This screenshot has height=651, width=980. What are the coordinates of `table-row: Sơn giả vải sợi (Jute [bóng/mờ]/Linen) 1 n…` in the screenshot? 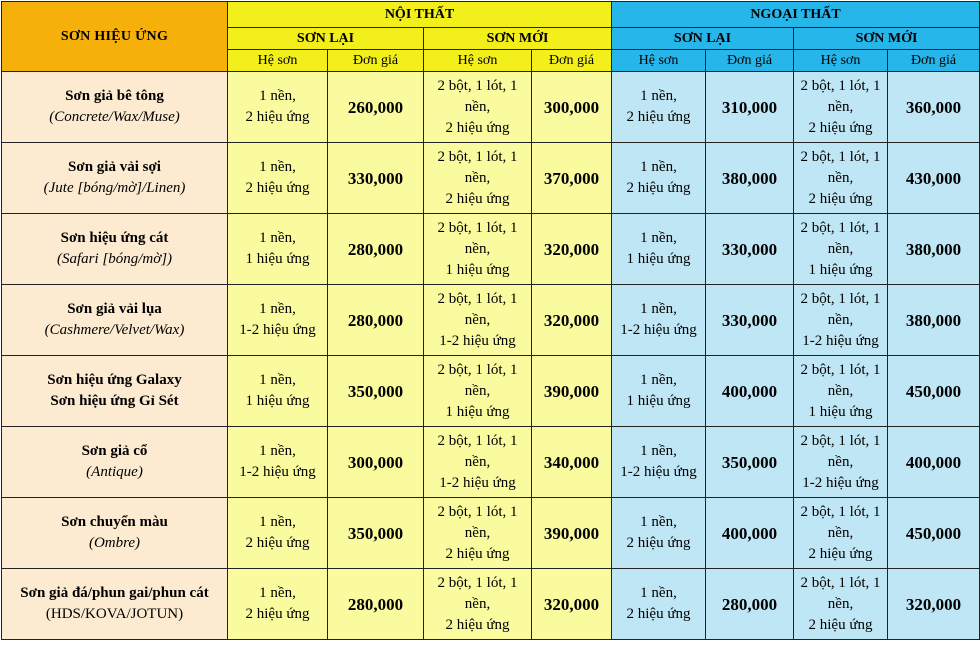 It's located at (490, 178).